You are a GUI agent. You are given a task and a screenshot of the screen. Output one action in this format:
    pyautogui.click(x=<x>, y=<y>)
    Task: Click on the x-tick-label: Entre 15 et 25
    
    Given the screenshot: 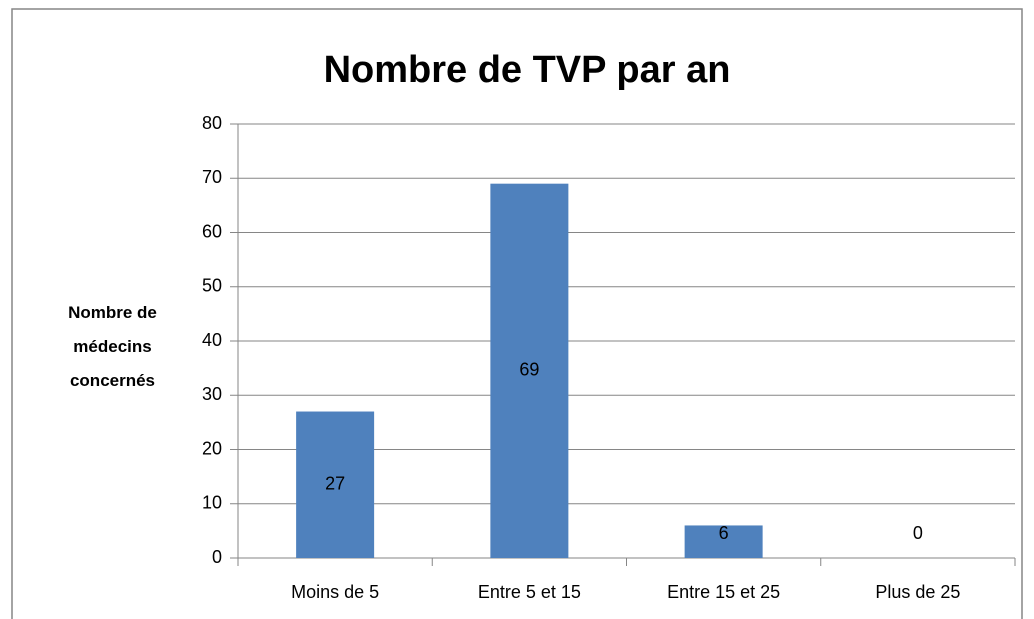 What is the action you would take?
    pyautogui.click(x=723, y=592)
    